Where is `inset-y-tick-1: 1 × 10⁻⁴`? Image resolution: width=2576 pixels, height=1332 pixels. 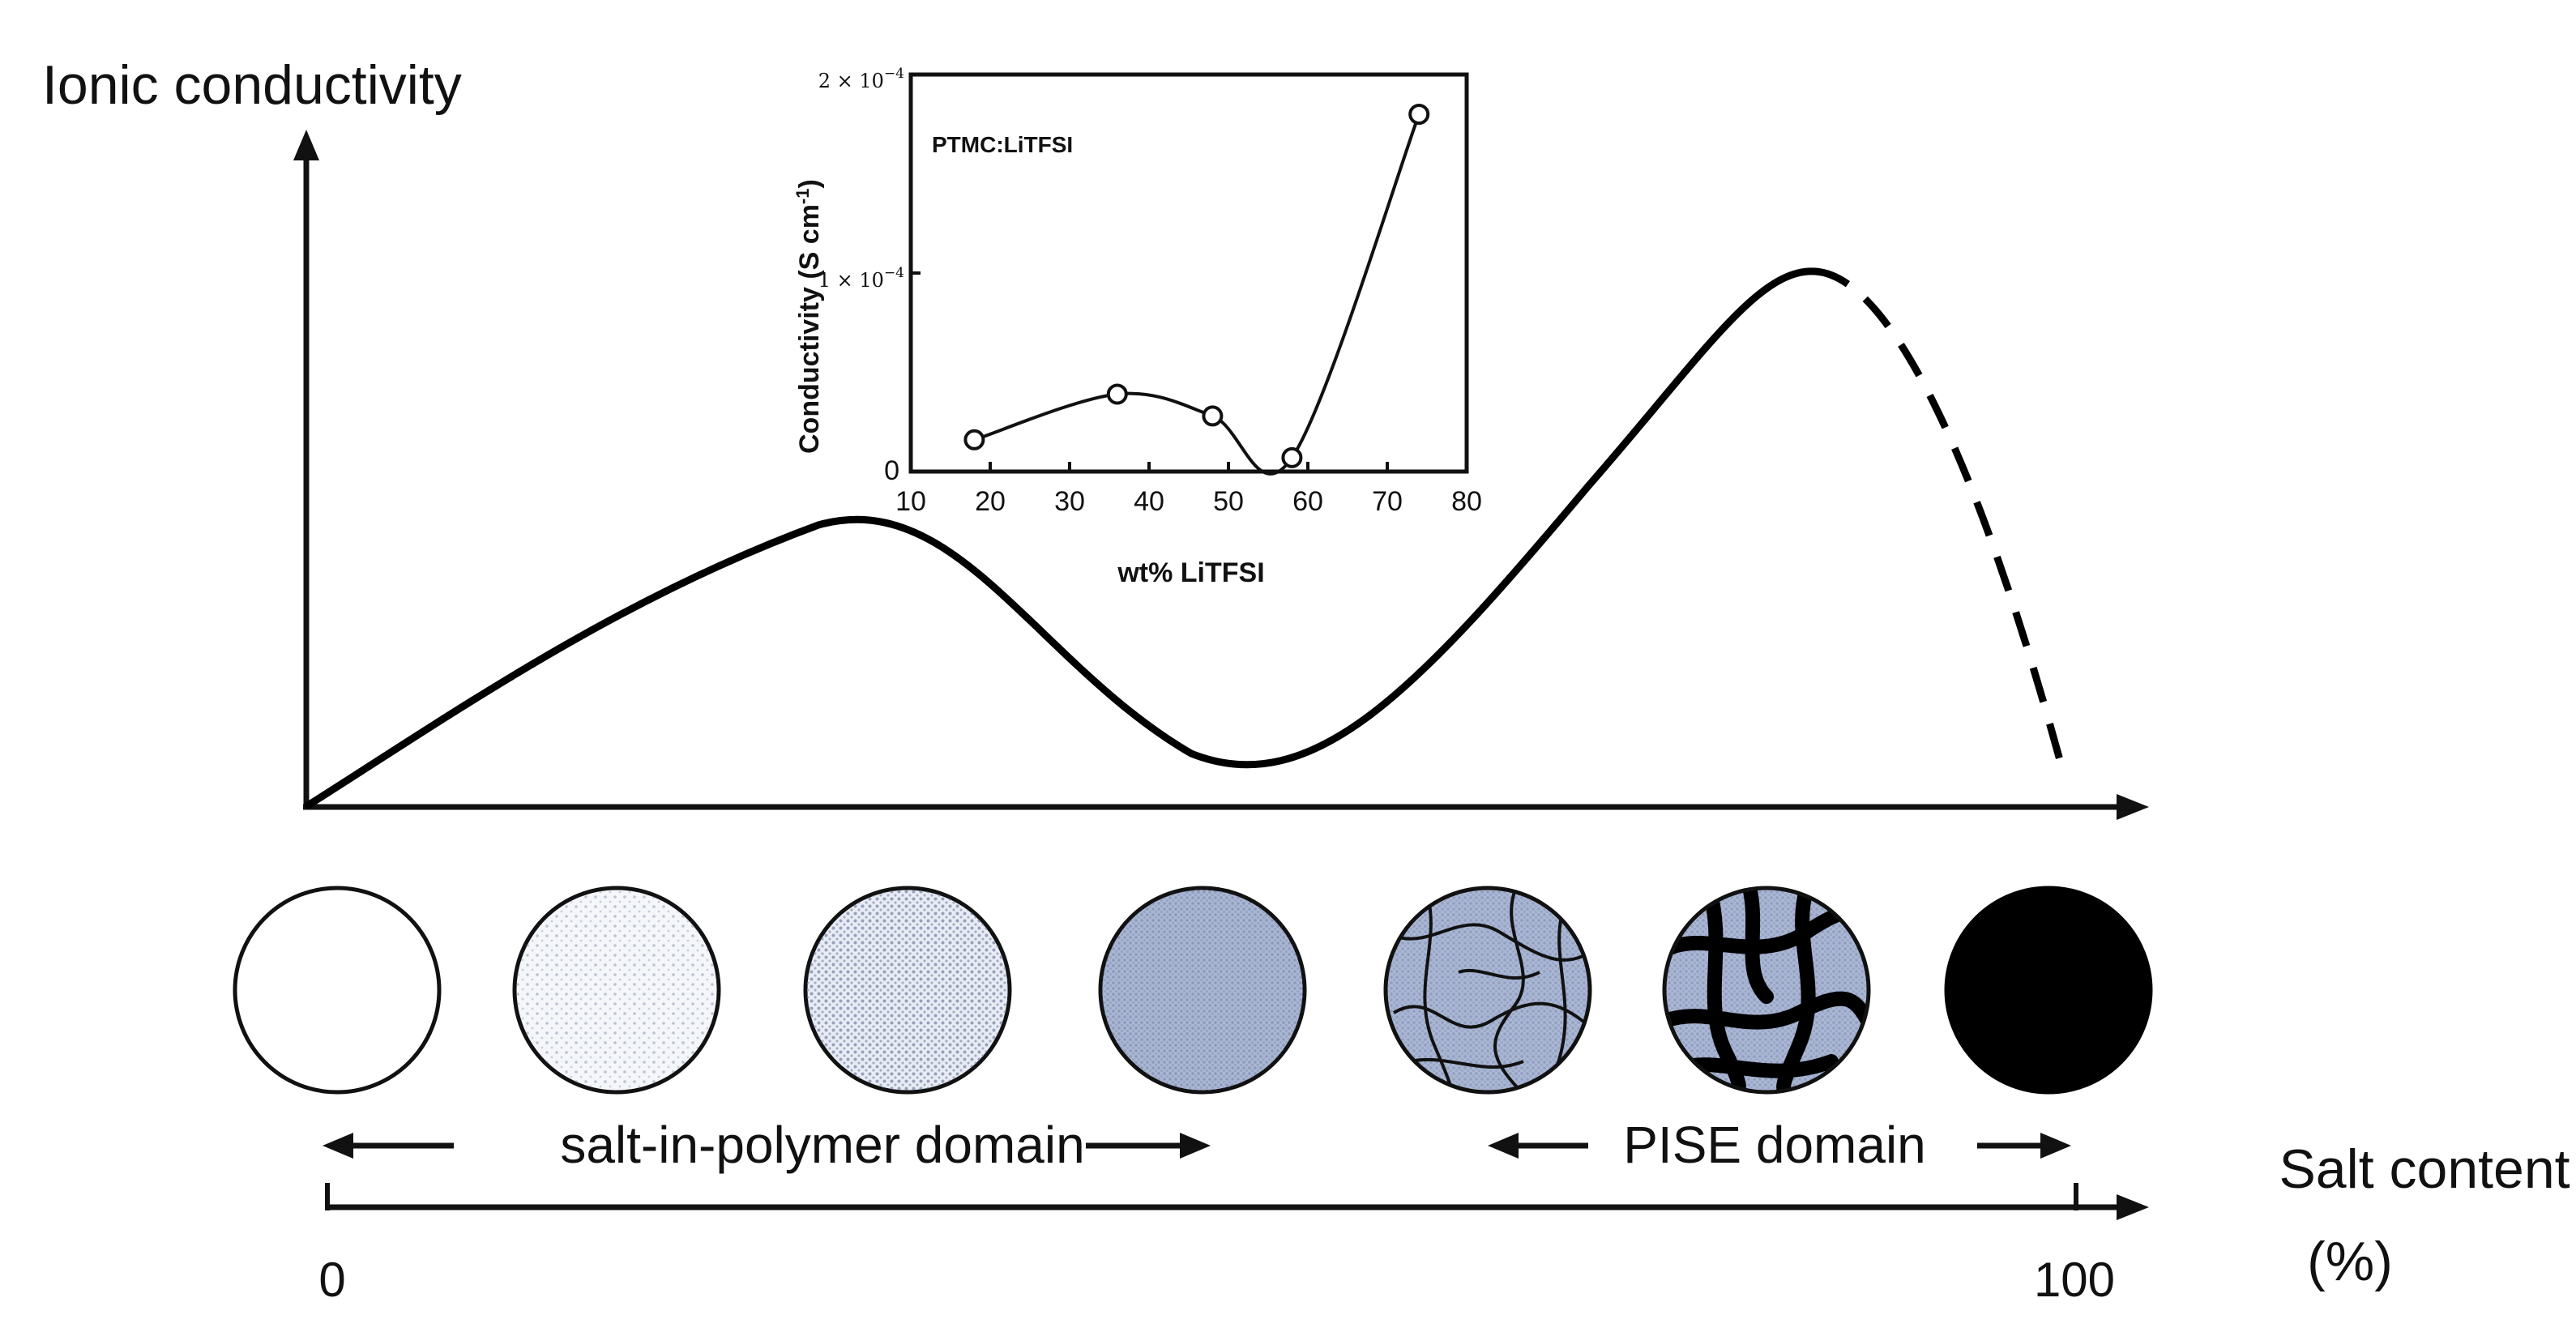 inset-y-tick-1: 1 × 10⁻⁴ is located at coordinates (861, 278).